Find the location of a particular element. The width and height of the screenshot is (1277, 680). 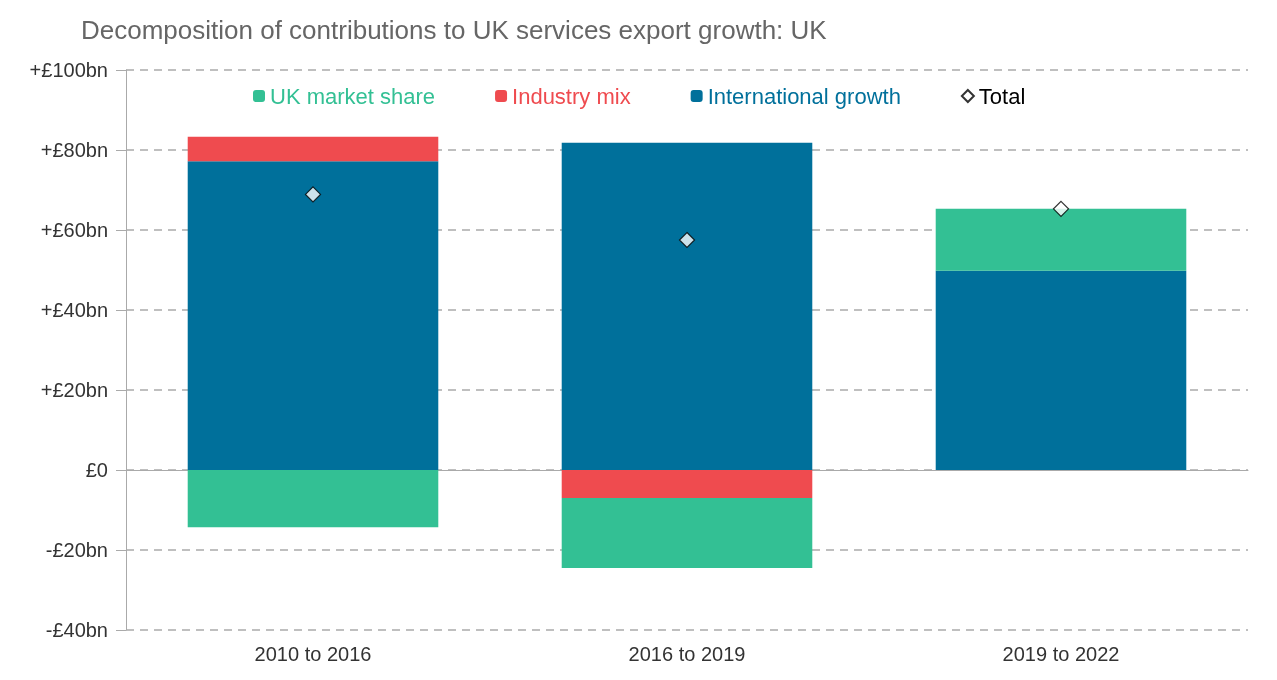

x-tick-label: 2010 to 2016 is located at coordinates (313, 654).